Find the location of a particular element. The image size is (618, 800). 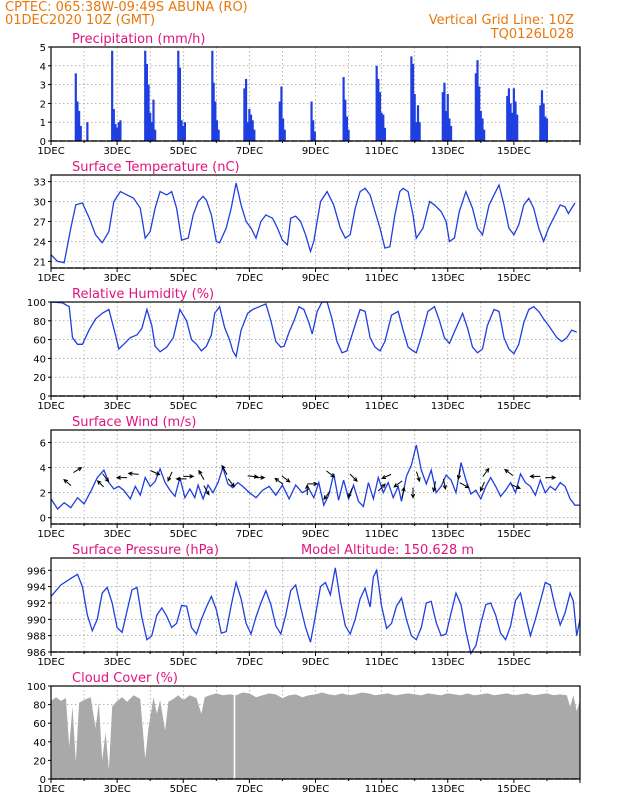

run-datetime: 01DEC2020 10Z (GMT) is located at coordinates (80, 20).